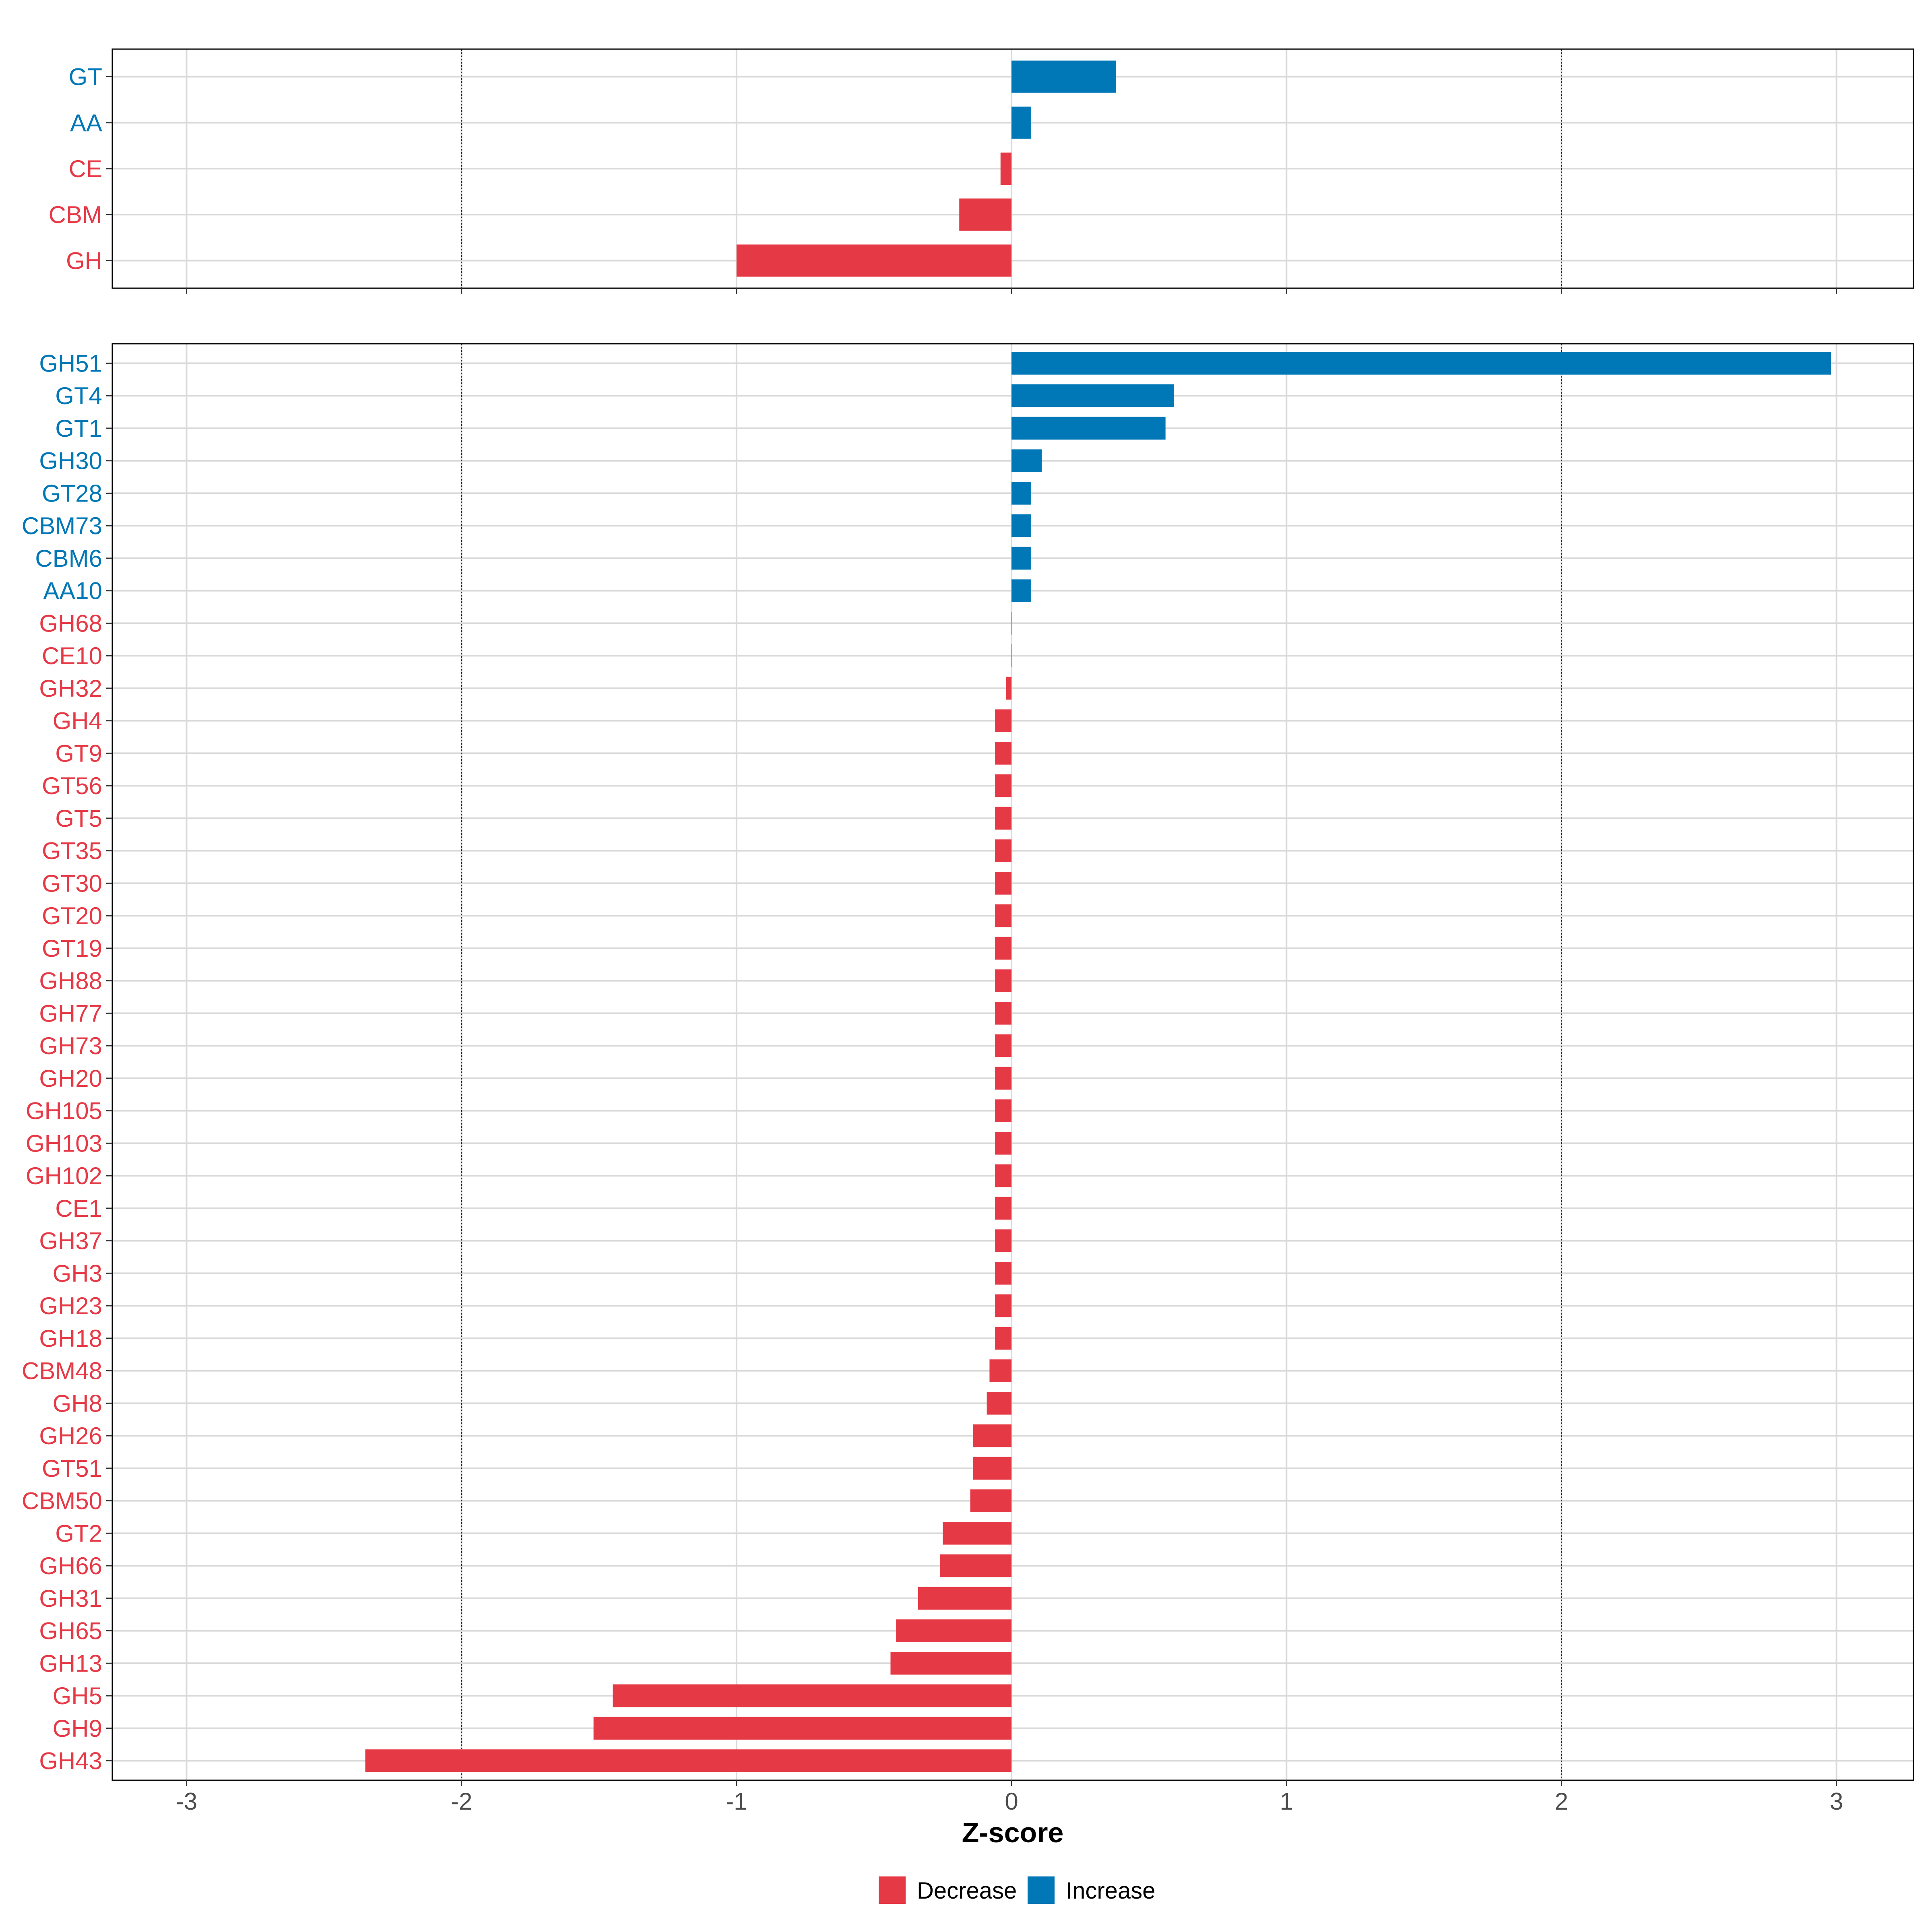  Describe the element at coordinates (812, 1695) in the screenshot. I see `bottom-bar-gh5` at that location.